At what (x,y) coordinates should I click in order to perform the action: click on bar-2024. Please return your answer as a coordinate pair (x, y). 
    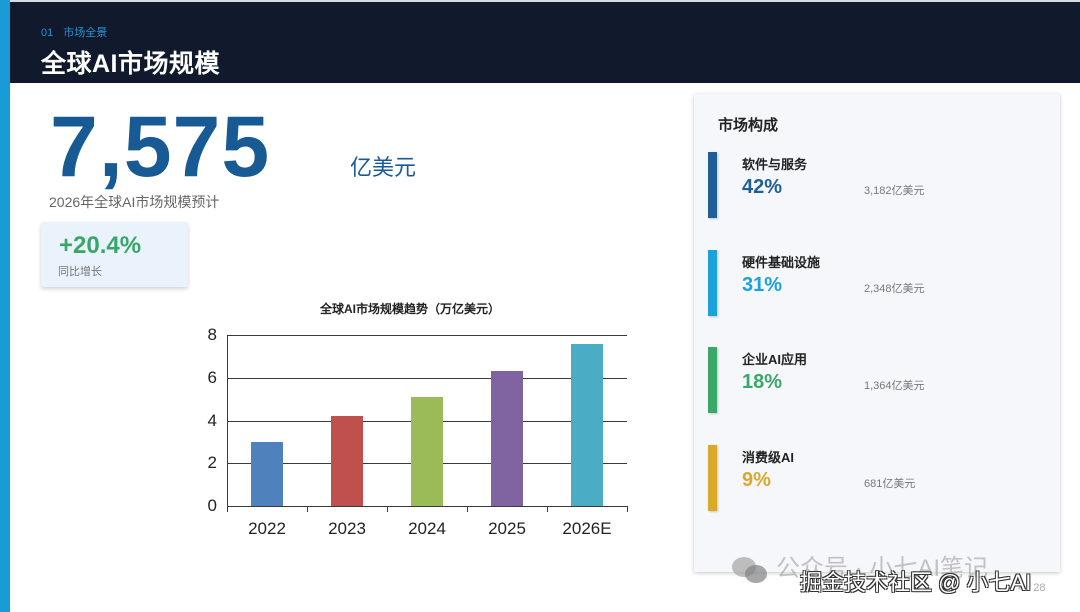
    Looking at the image, I should click on (427, 451).